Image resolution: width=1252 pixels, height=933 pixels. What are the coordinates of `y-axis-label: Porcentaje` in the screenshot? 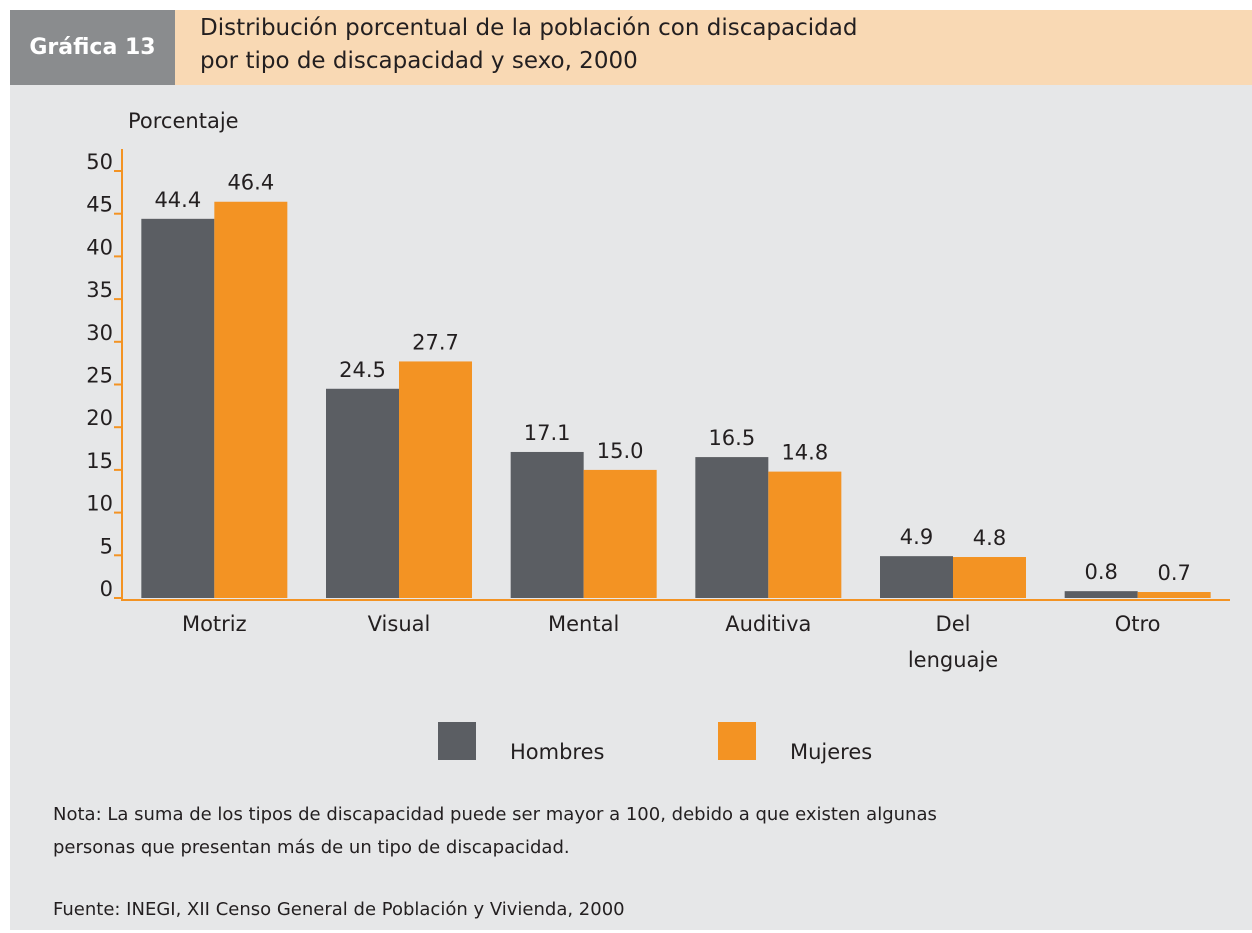 It's located at (183, 121).